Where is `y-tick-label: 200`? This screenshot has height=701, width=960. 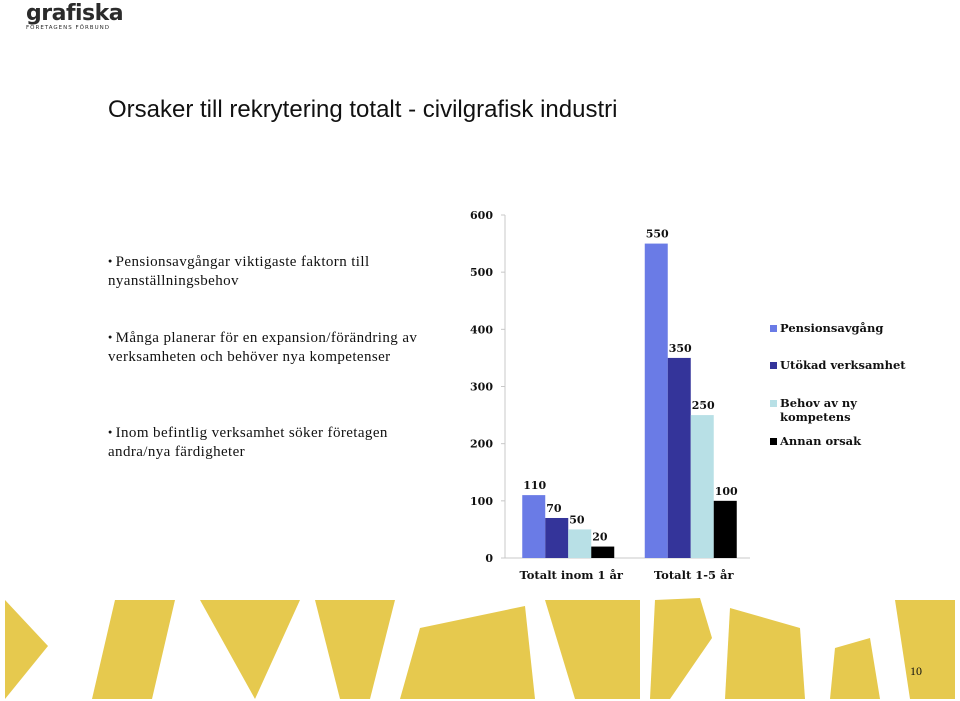
y-tick-label: 200 is located at coordinates (481, 444).